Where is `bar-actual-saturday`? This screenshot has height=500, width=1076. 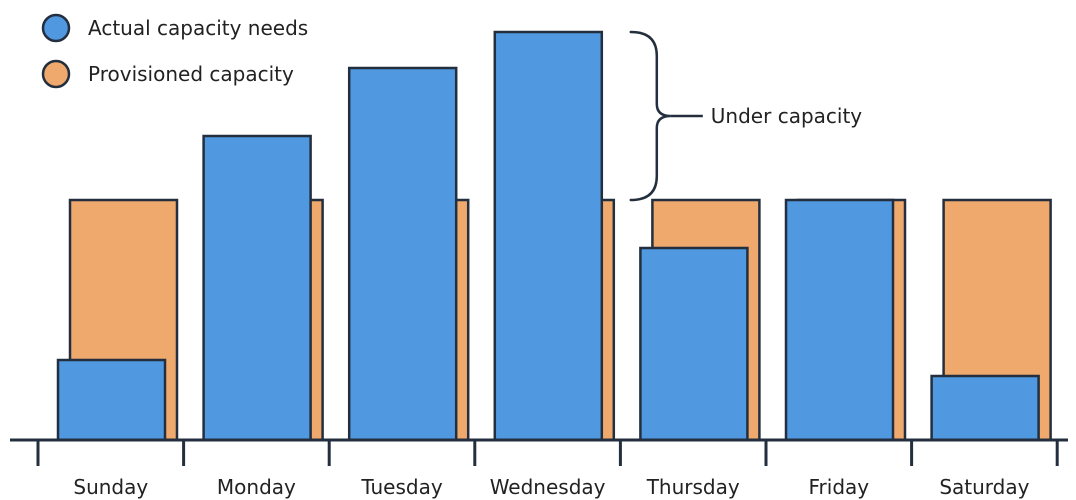 bar-actual-saturday is located at coordinates (985, 408).